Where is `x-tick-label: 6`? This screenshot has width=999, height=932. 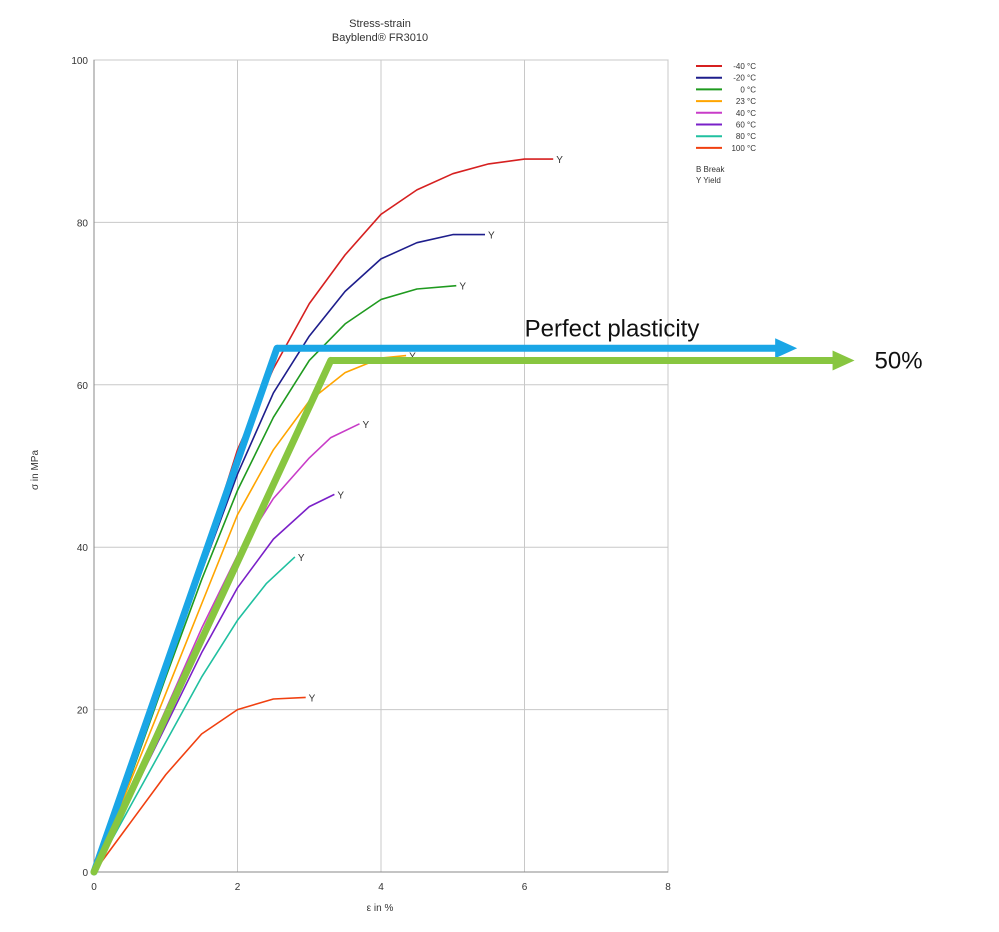 x-tick-label: 6 is located at coordinates (525, 887).